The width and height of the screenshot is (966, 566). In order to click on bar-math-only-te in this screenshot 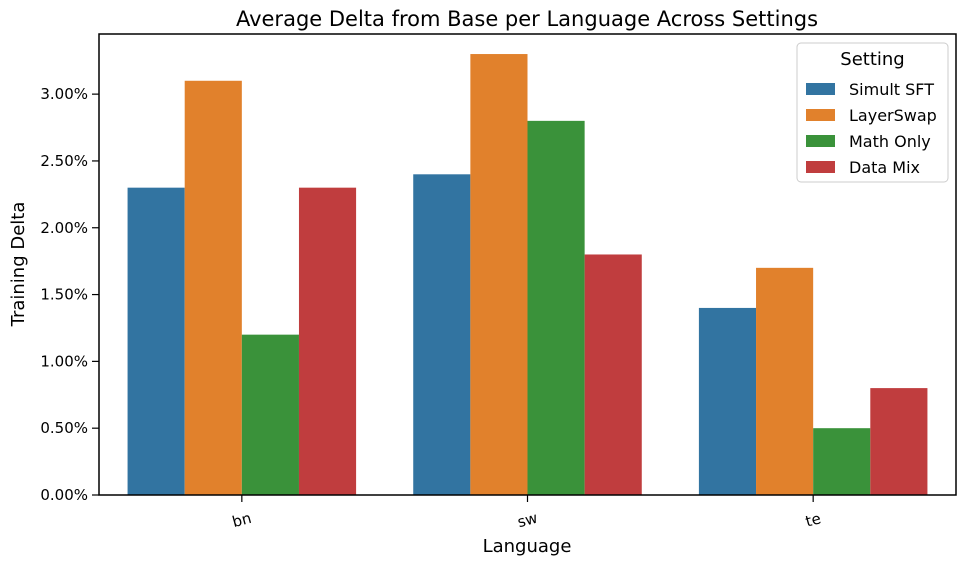, I will do `click(842, 461)`.